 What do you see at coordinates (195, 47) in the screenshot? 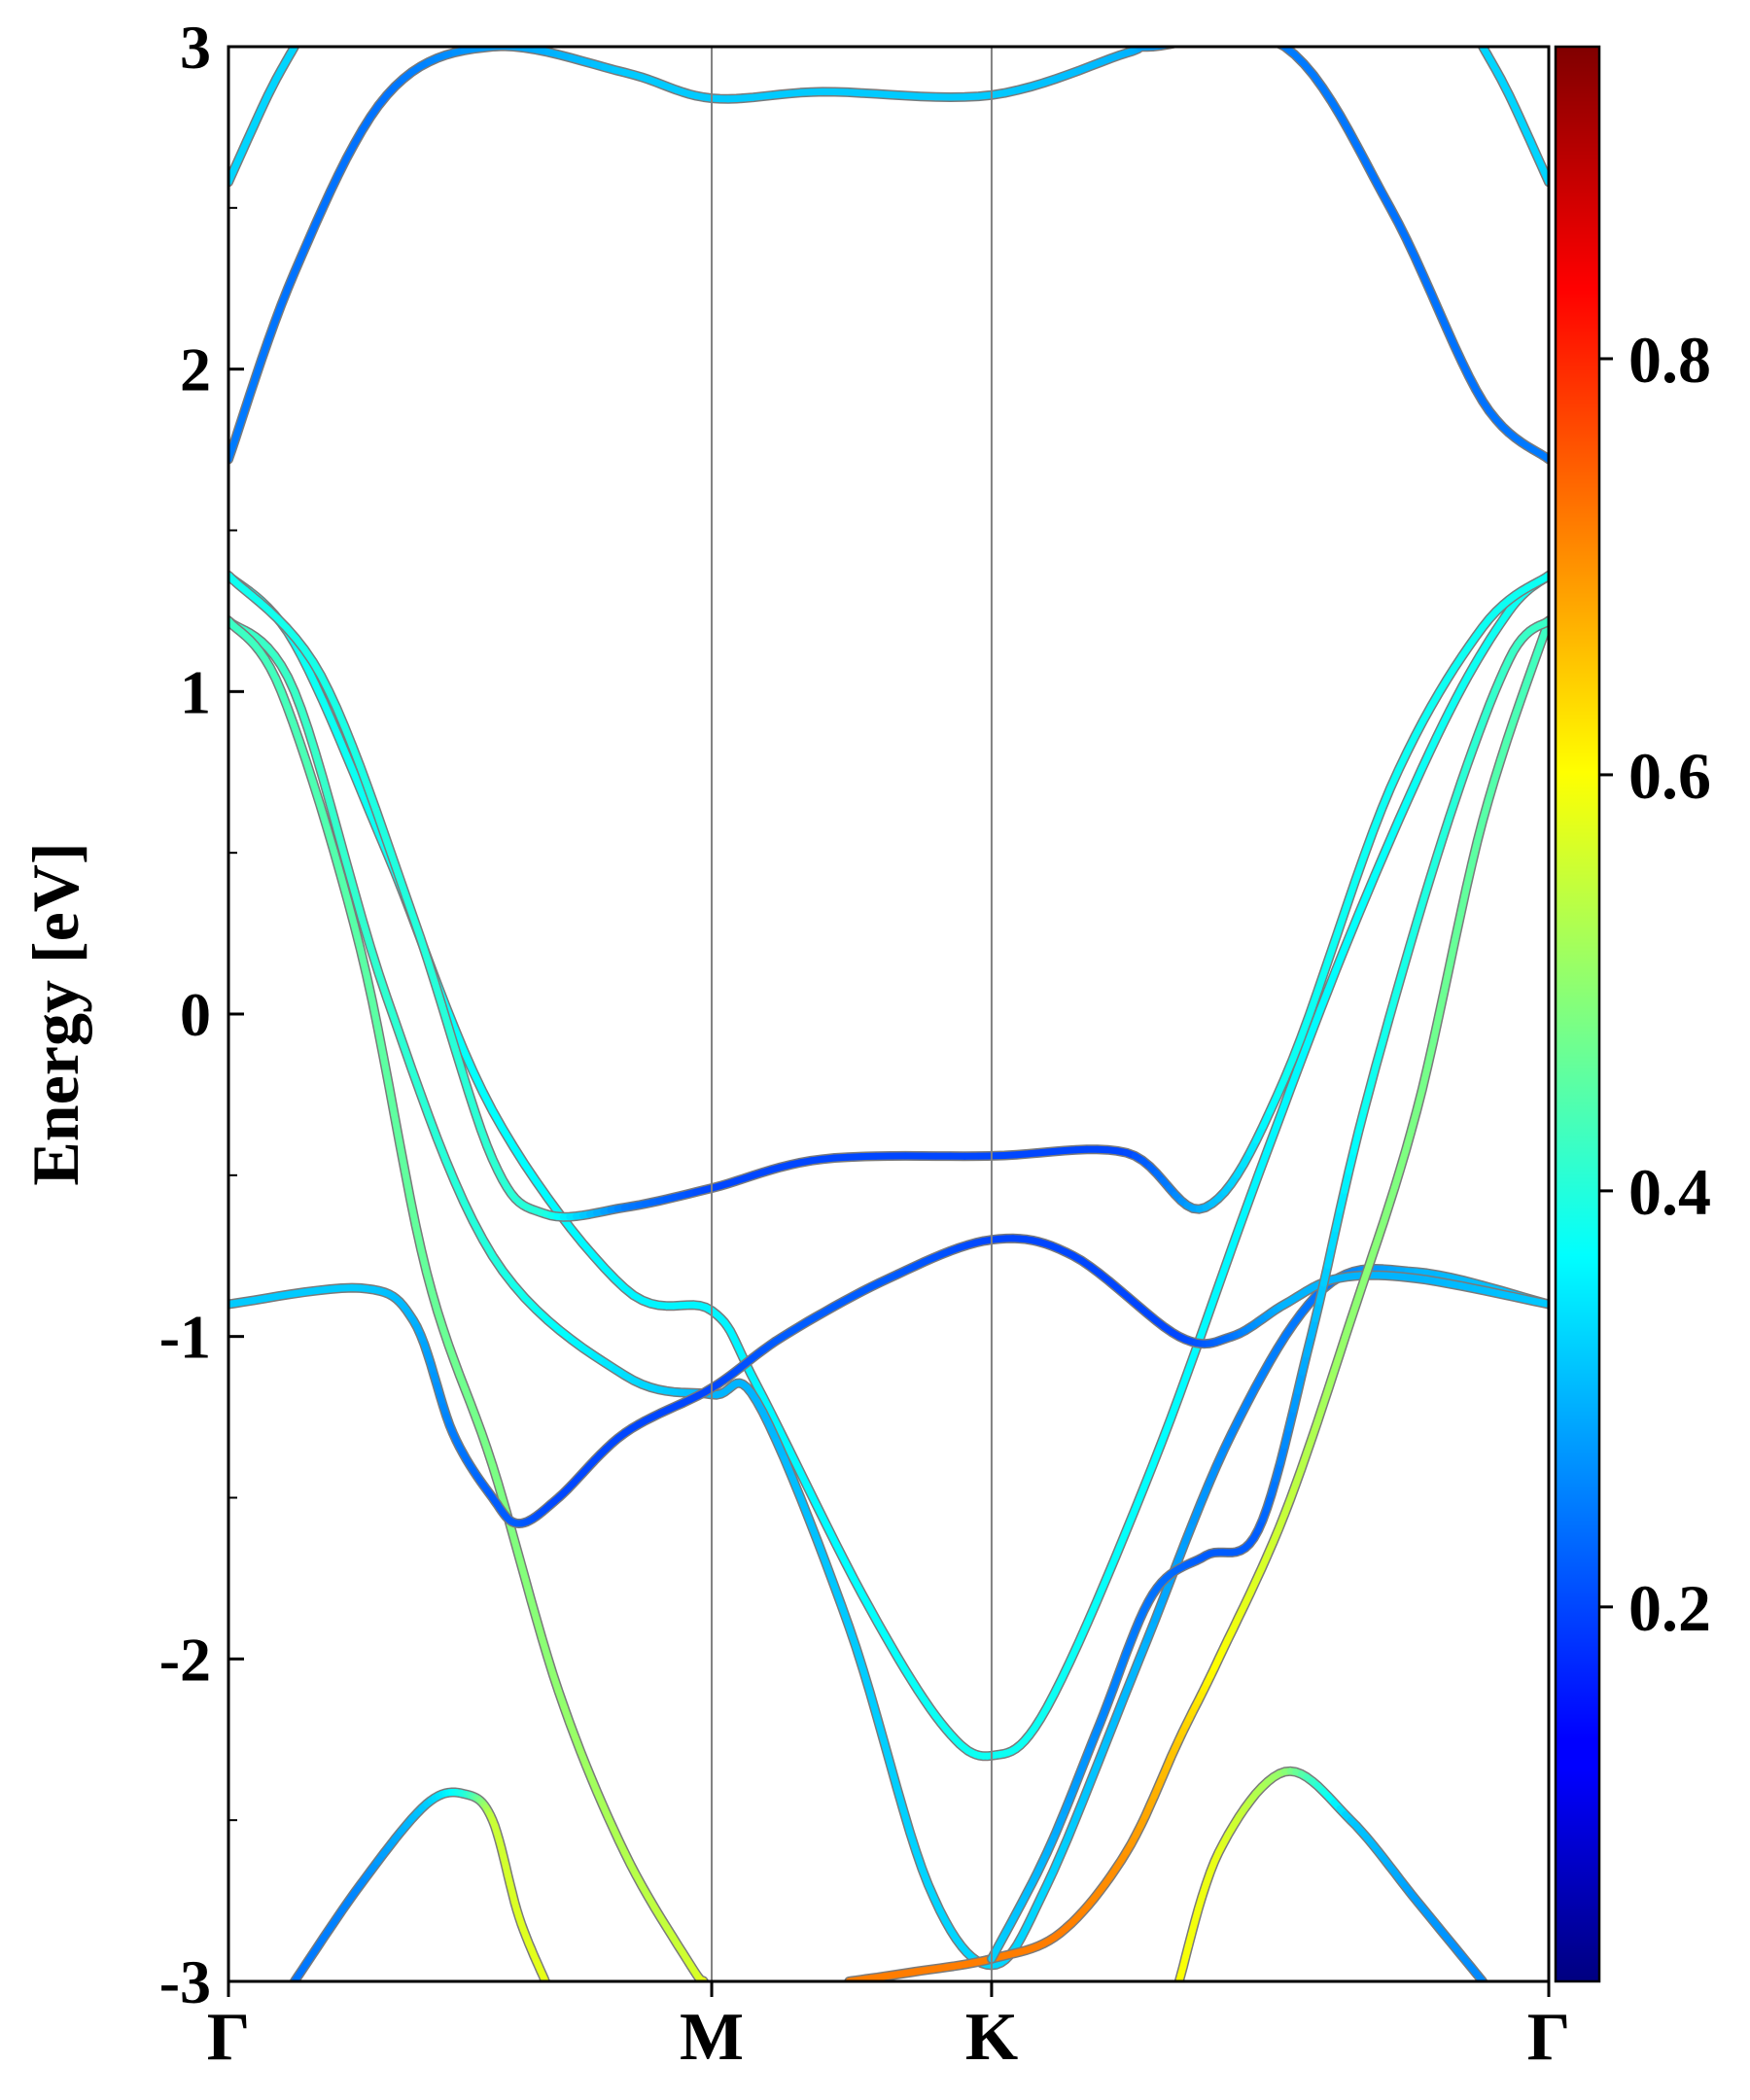
I see `y-tick-label: 3` at bounding box center [195, 47].